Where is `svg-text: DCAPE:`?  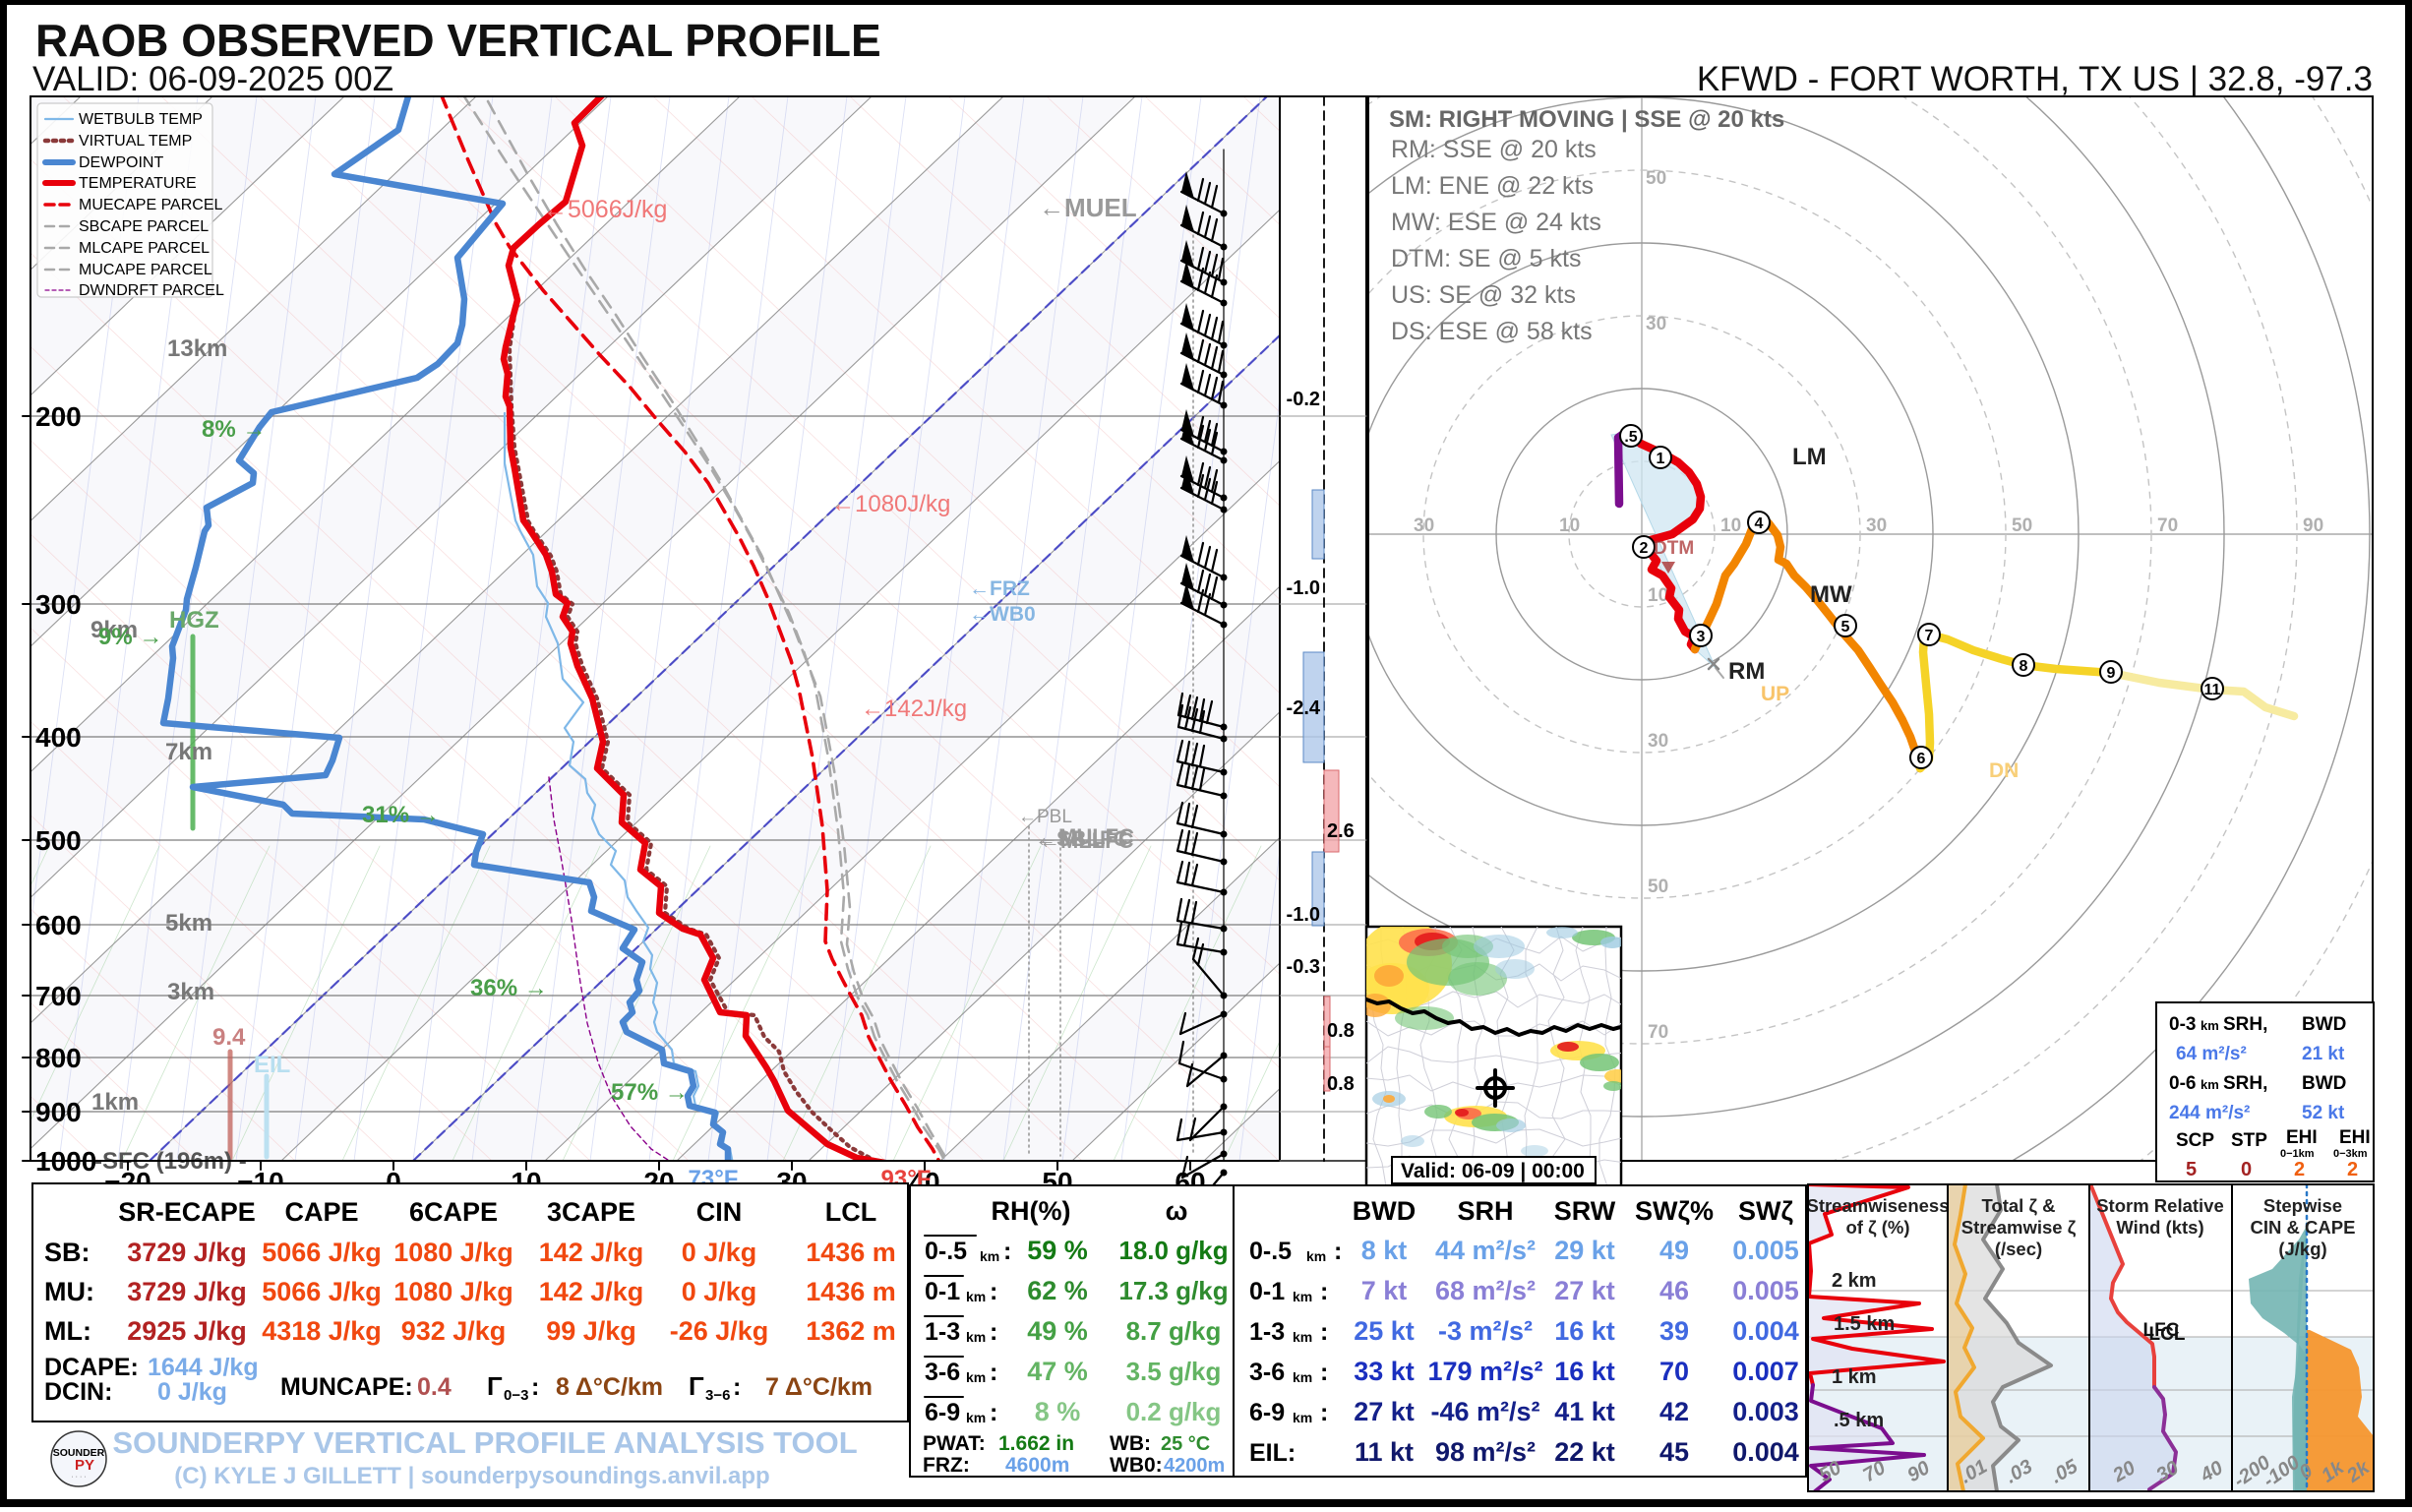
svg-text: DCAPE: is located at coordinates (91, 1368).